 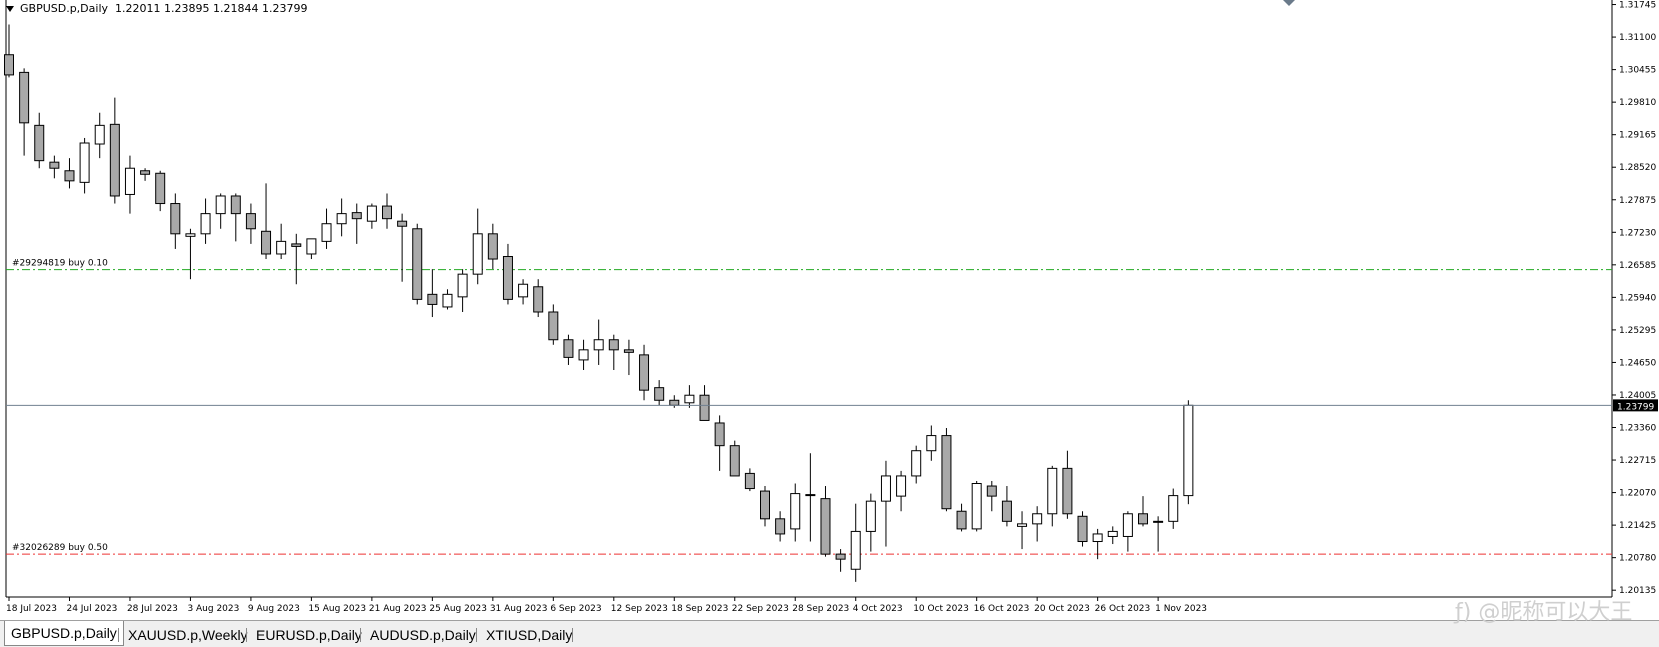 I want to click on time-tick-label: 15 Aug 2023, so click(x=337, y=609).